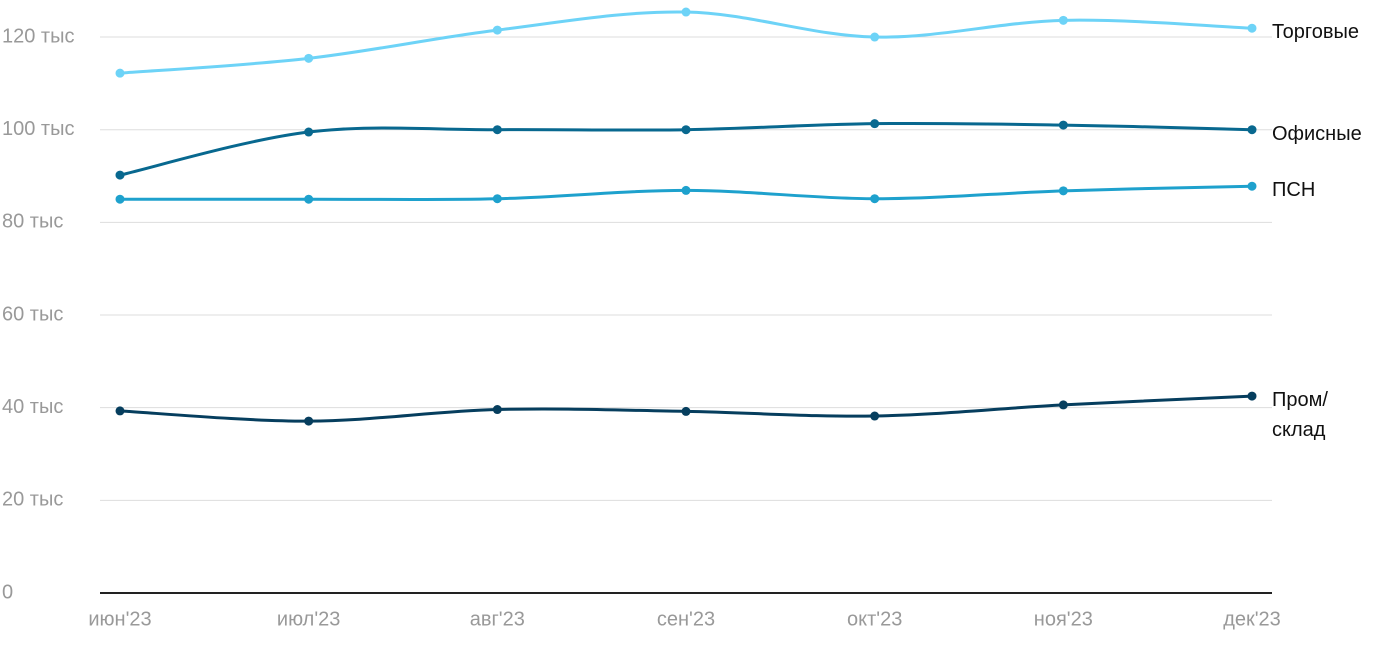  I want to click on y-tick-label: 100 тыс, so click(38, 129).